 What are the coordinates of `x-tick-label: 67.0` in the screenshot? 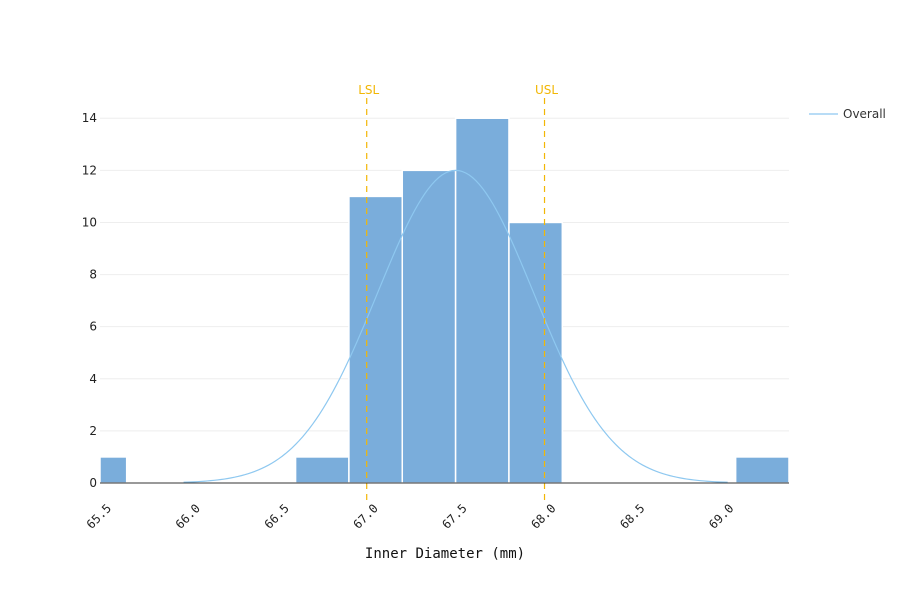 It's located at (365, 516).